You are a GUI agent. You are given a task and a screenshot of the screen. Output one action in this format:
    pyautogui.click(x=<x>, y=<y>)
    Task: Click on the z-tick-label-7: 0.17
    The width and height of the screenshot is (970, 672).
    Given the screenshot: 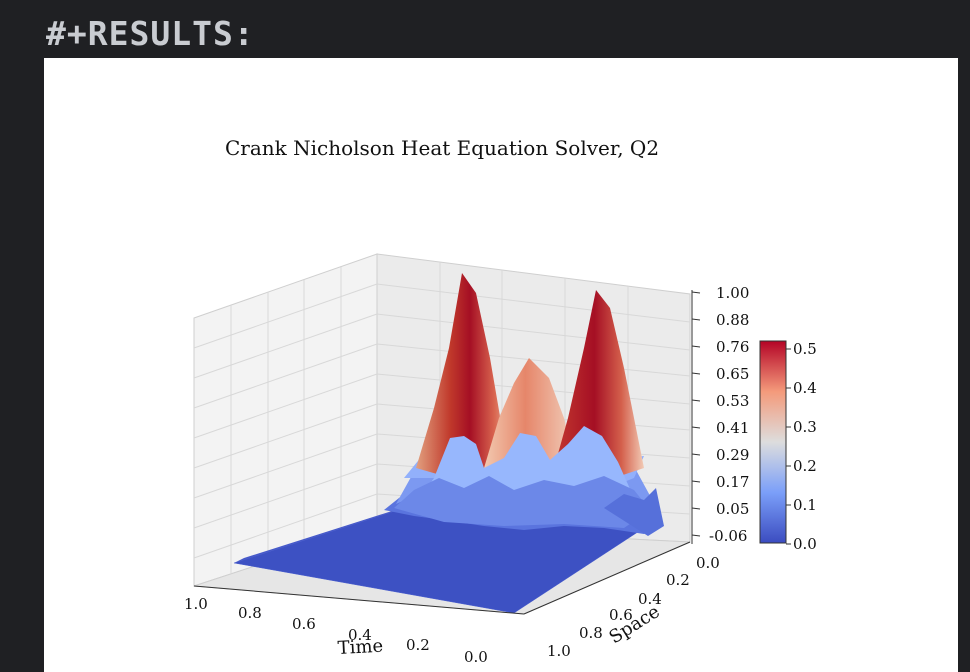 What is the action you would take?
    pyautogui.click(x=732, y=482)
    